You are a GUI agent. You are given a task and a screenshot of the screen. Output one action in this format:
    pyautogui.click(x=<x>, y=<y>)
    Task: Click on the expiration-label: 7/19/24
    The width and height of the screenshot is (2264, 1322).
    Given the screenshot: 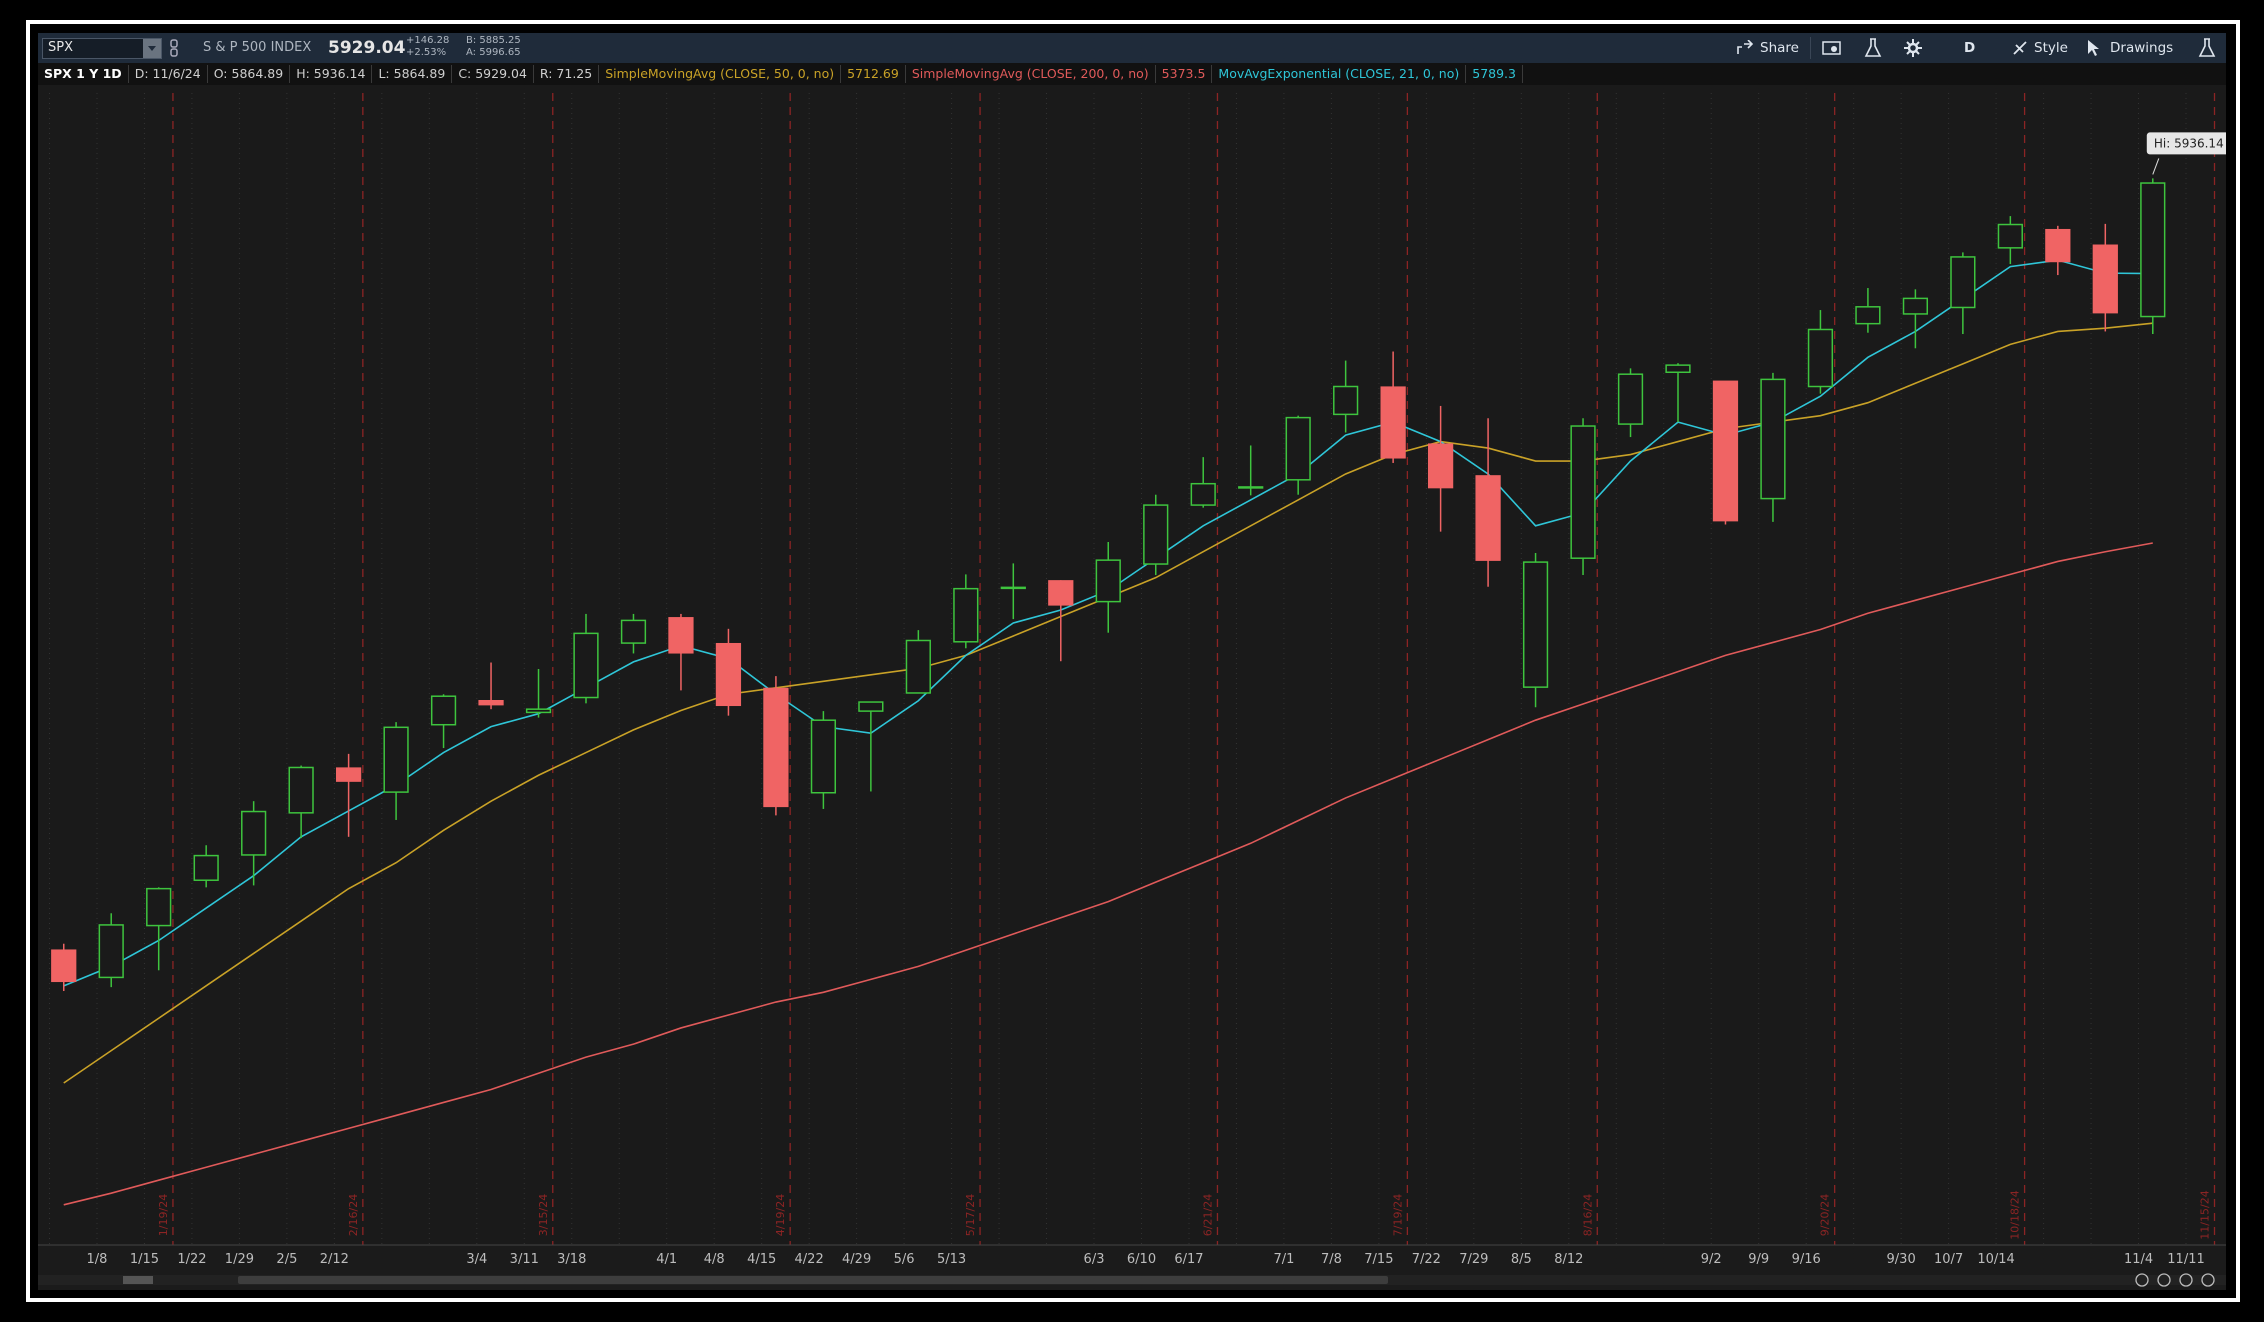 What is the action you would take?
    pyautogui.click(x=1397, y=1215)
    